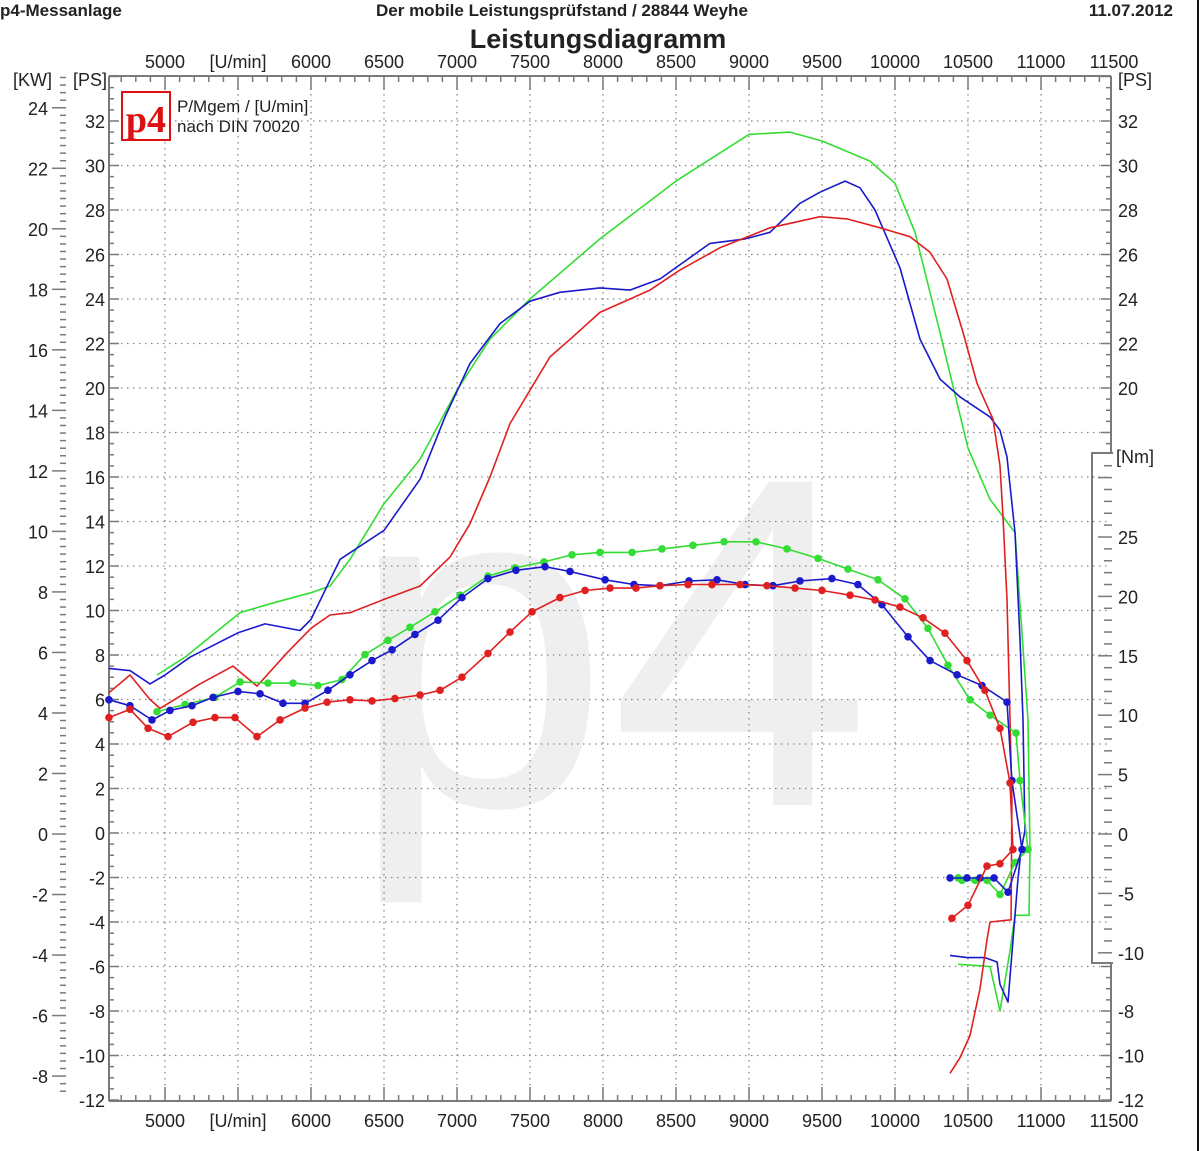 The height and width of the screenshot is (1151, 1200). What do you see at coordinates (97, 968) in the screenshot?
I see `ps-tick-label-left: -6` at bounding box center [97, 968].